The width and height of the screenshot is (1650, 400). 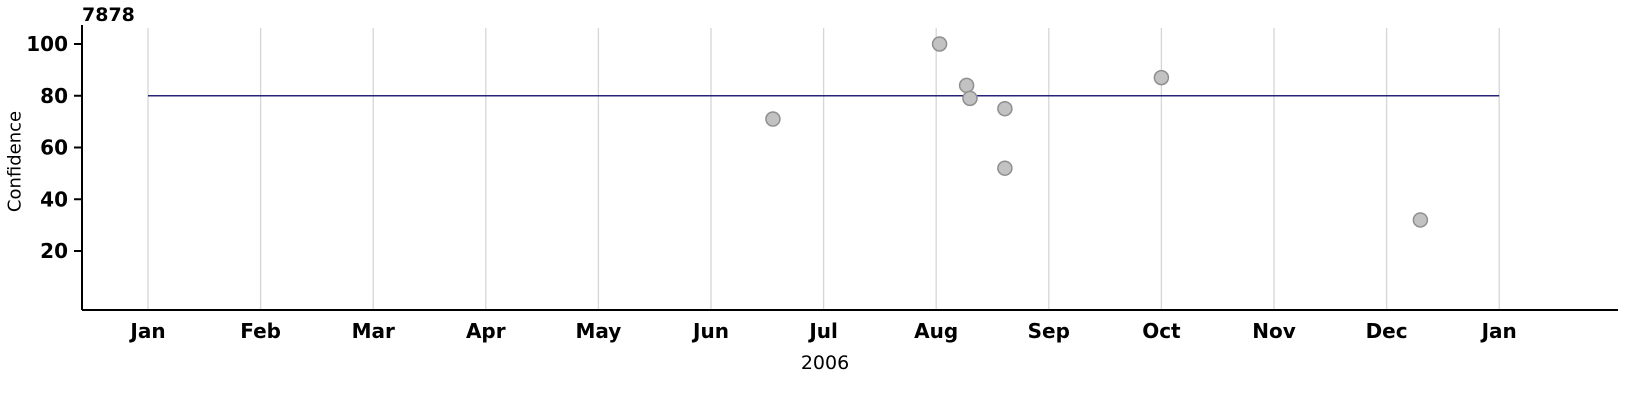 I want to click on x-tick-label: Nov, so click(x=1274, y=331).